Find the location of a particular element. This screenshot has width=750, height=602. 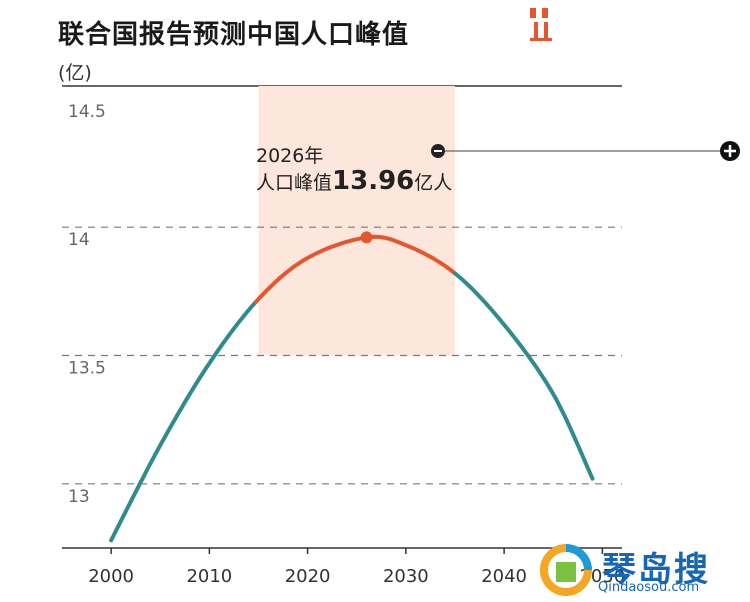

y-axis-unit: (亿) is located at coordinates (75, 73).